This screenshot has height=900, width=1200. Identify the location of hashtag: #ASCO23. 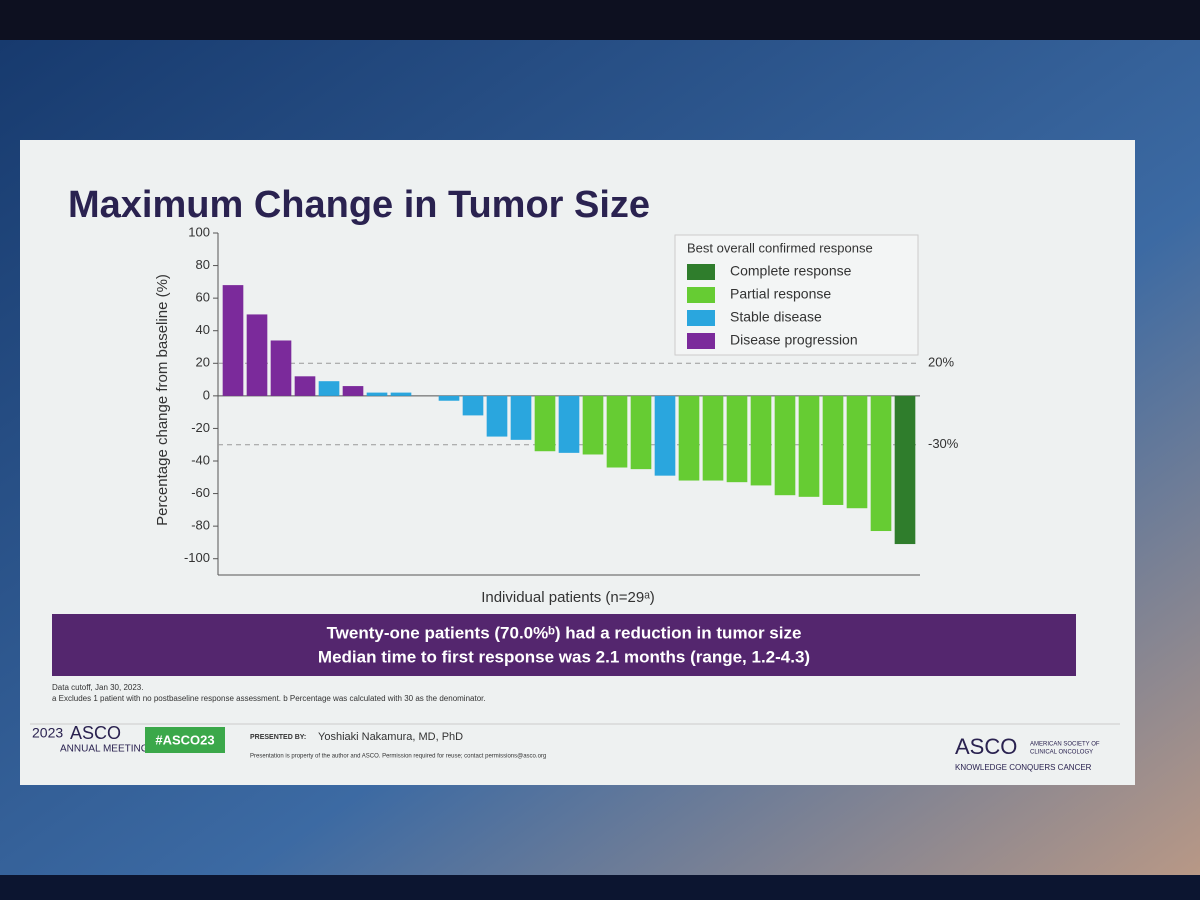
(184, 739).